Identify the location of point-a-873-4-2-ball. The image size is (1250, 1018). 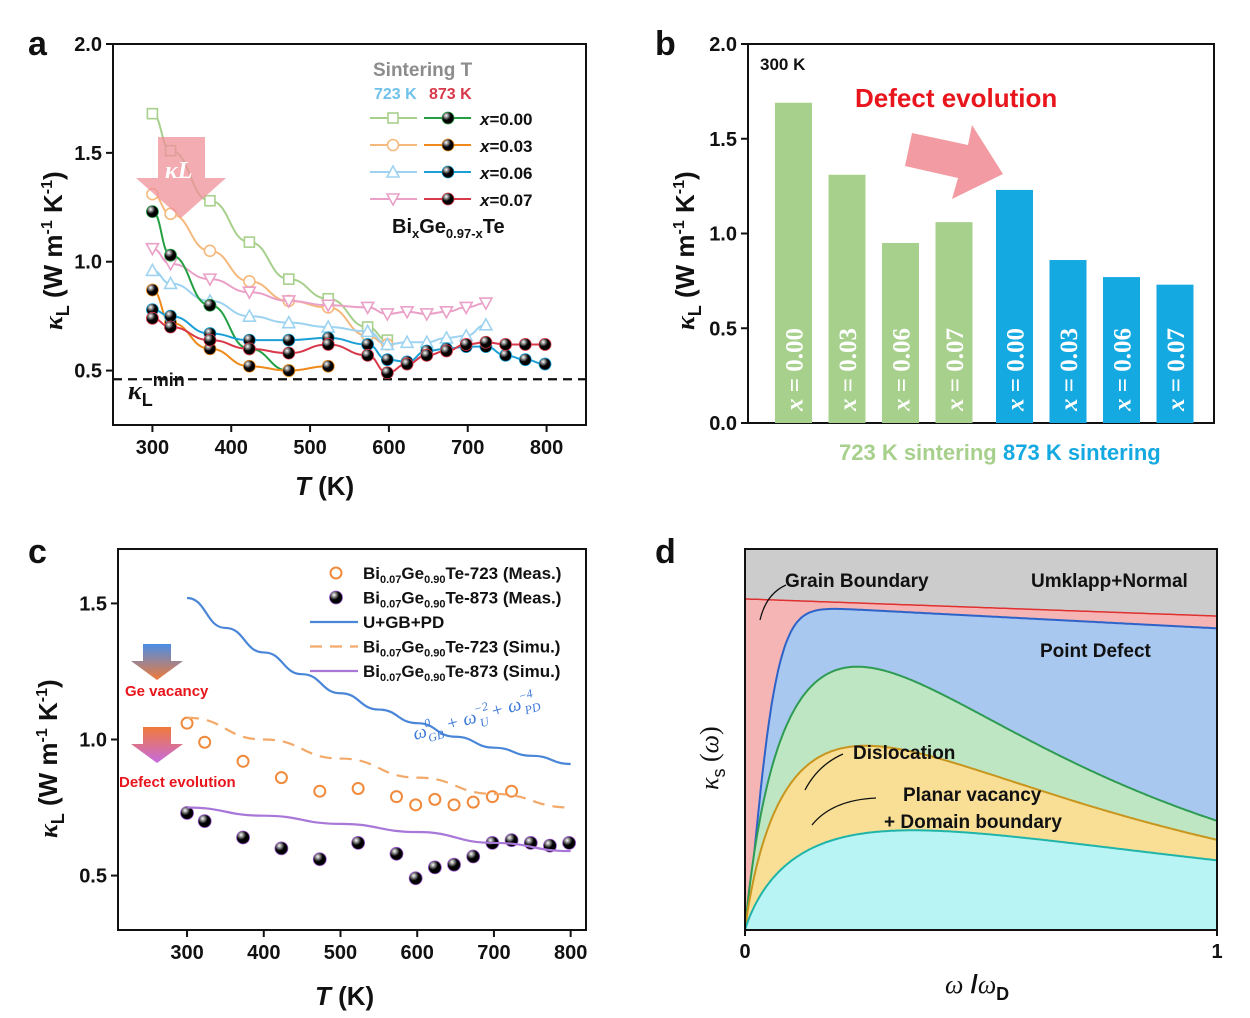
(210, 305).